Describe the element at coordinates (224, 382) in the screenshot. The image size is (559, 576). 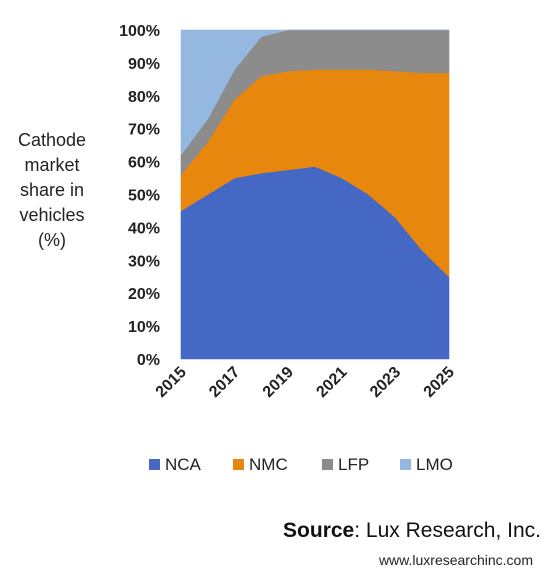
I see `x-tick-label: 2017` at that location.